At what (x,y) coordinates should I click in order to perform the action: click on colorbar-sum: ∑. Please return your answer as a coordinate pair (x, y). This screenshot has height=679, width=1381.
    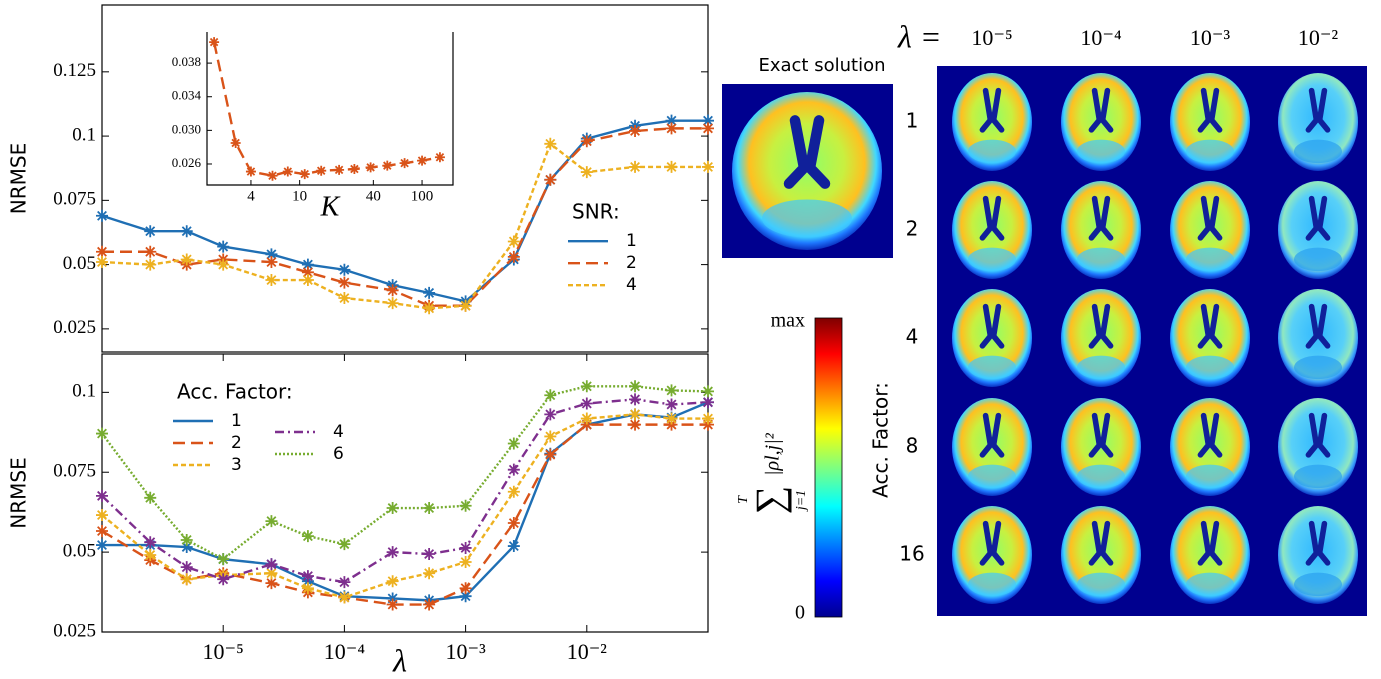
    Looking at the image, I should click on (769, 500).